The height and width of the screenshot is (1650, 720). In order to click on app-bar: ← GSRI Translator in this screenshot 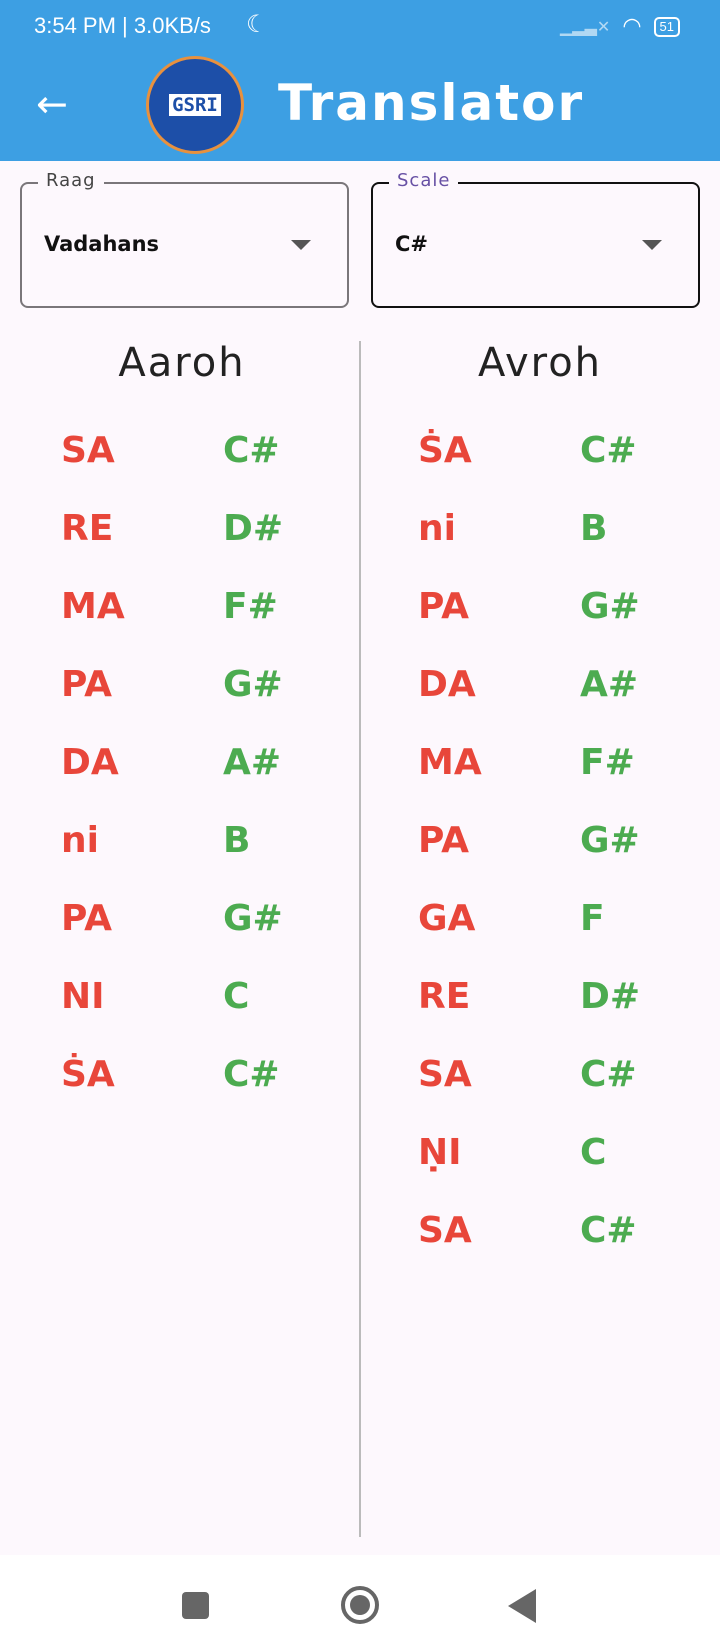, I will do `click(360, 108)`.